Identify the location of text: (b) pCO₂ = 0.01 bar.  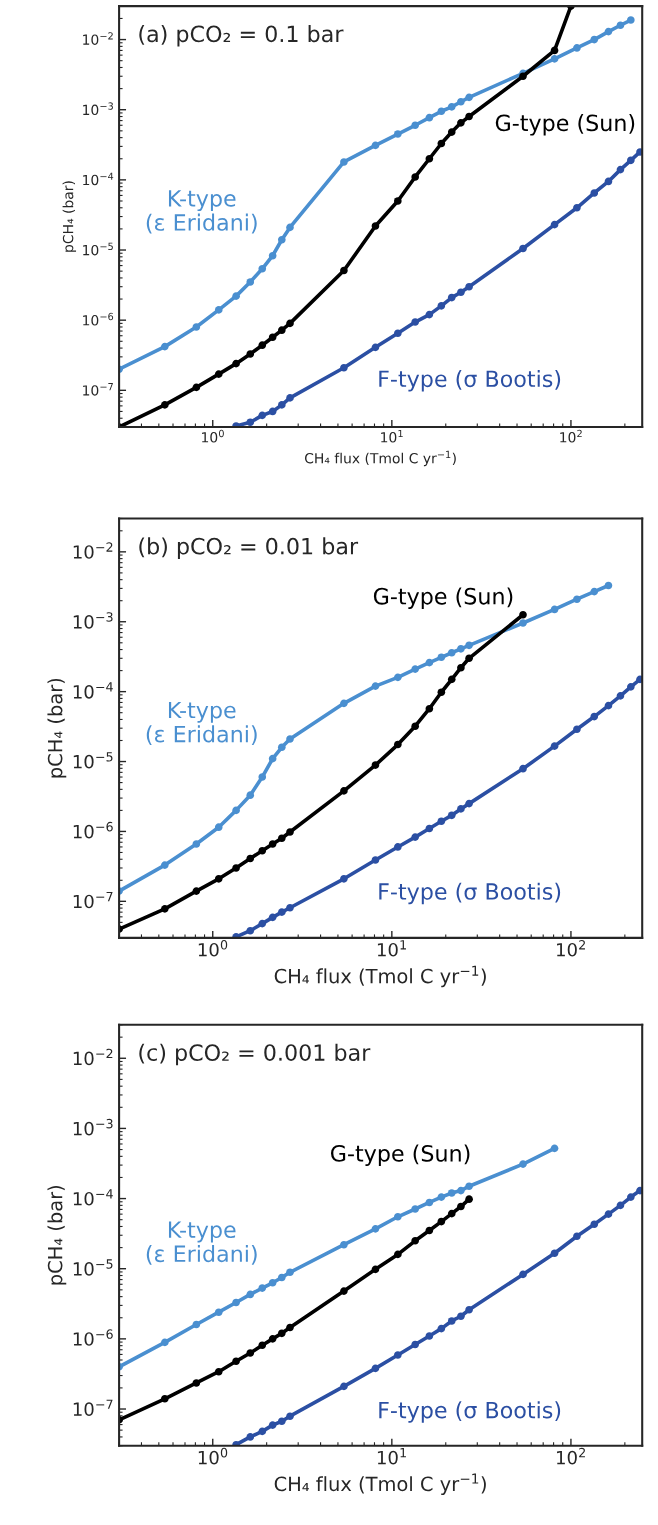
(249, 548).